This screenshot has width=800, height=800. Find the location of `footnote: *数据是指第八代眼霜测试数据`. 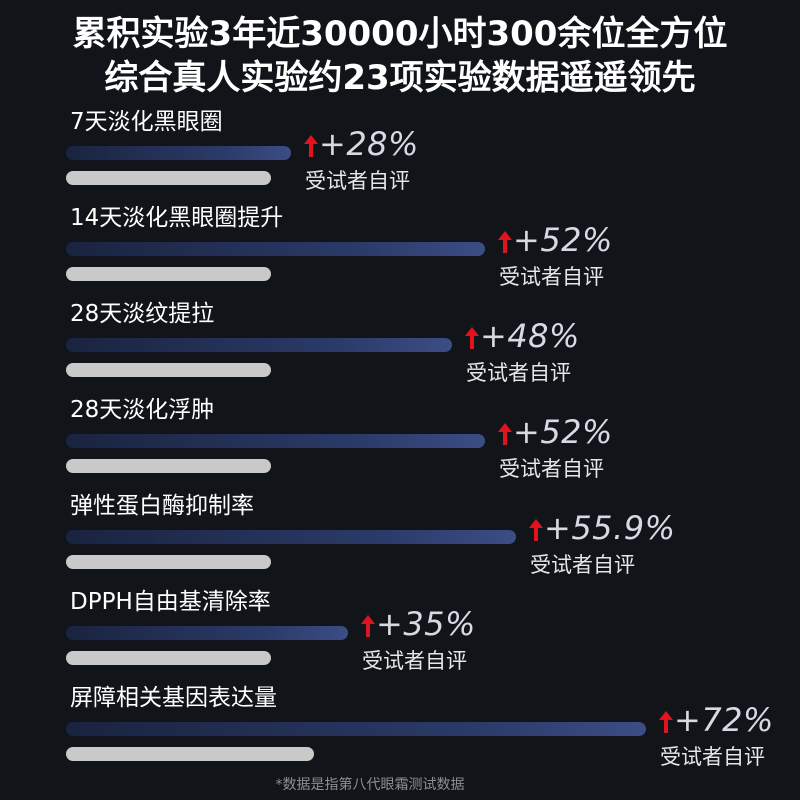

footnote: *数据是指第八代眼霜测试数据 is located at coordinates (370, 785).